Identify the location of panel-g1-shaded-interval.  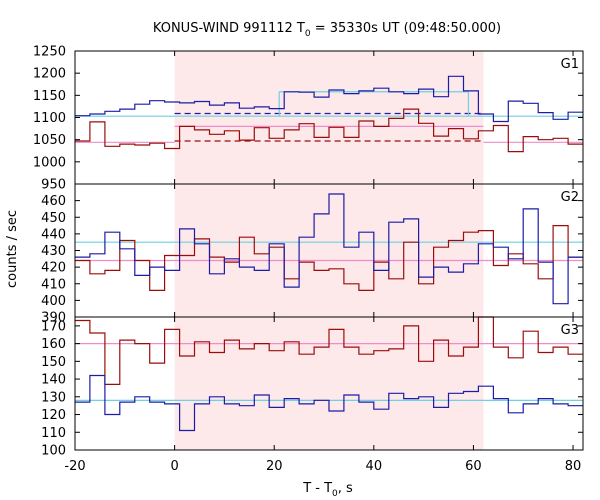
(329, 117).